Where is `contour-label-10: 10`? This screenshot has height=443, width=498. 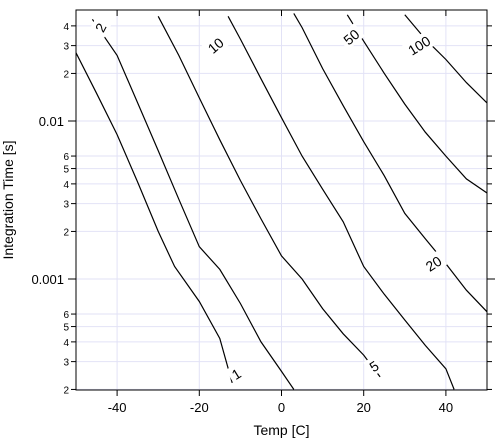
contour-label-10: 10 is located at coordinates (215, 45).